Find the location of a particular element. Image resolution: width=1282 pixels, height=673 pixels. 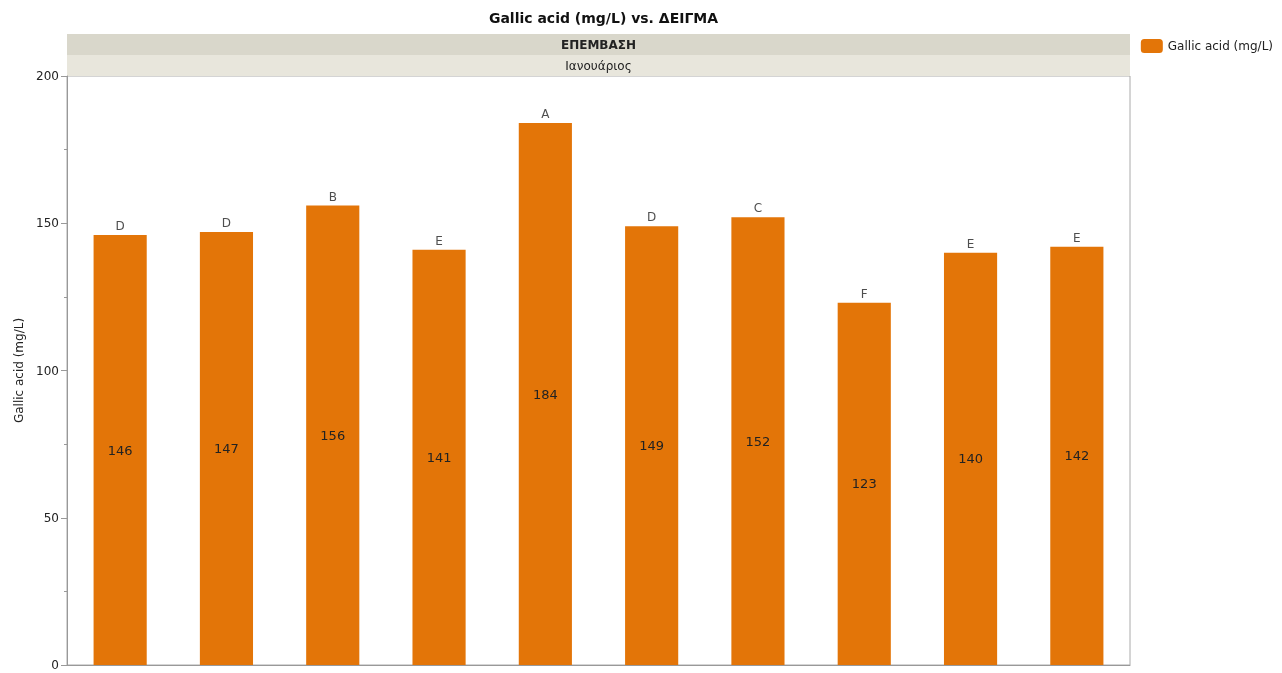

y-tick-label: 50 is located at coordinates (51, 517).